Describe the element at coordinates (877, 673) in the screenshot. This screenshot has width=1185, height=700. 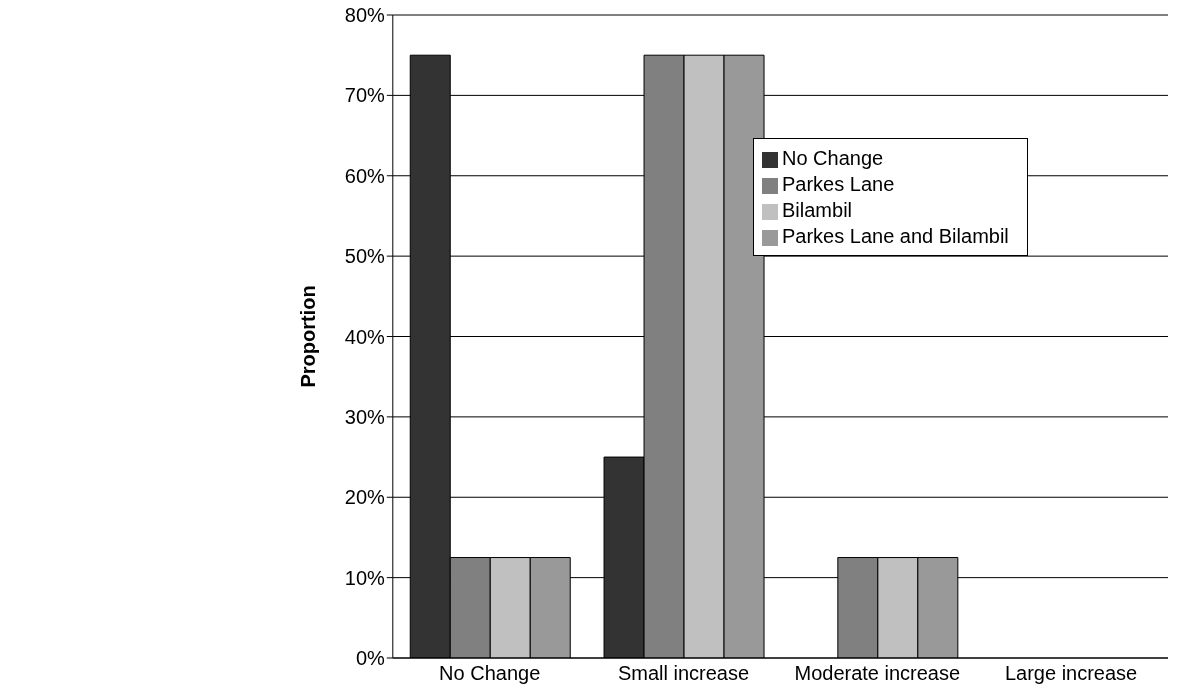
I see `x-tick-label: Moderate increase` at that location.